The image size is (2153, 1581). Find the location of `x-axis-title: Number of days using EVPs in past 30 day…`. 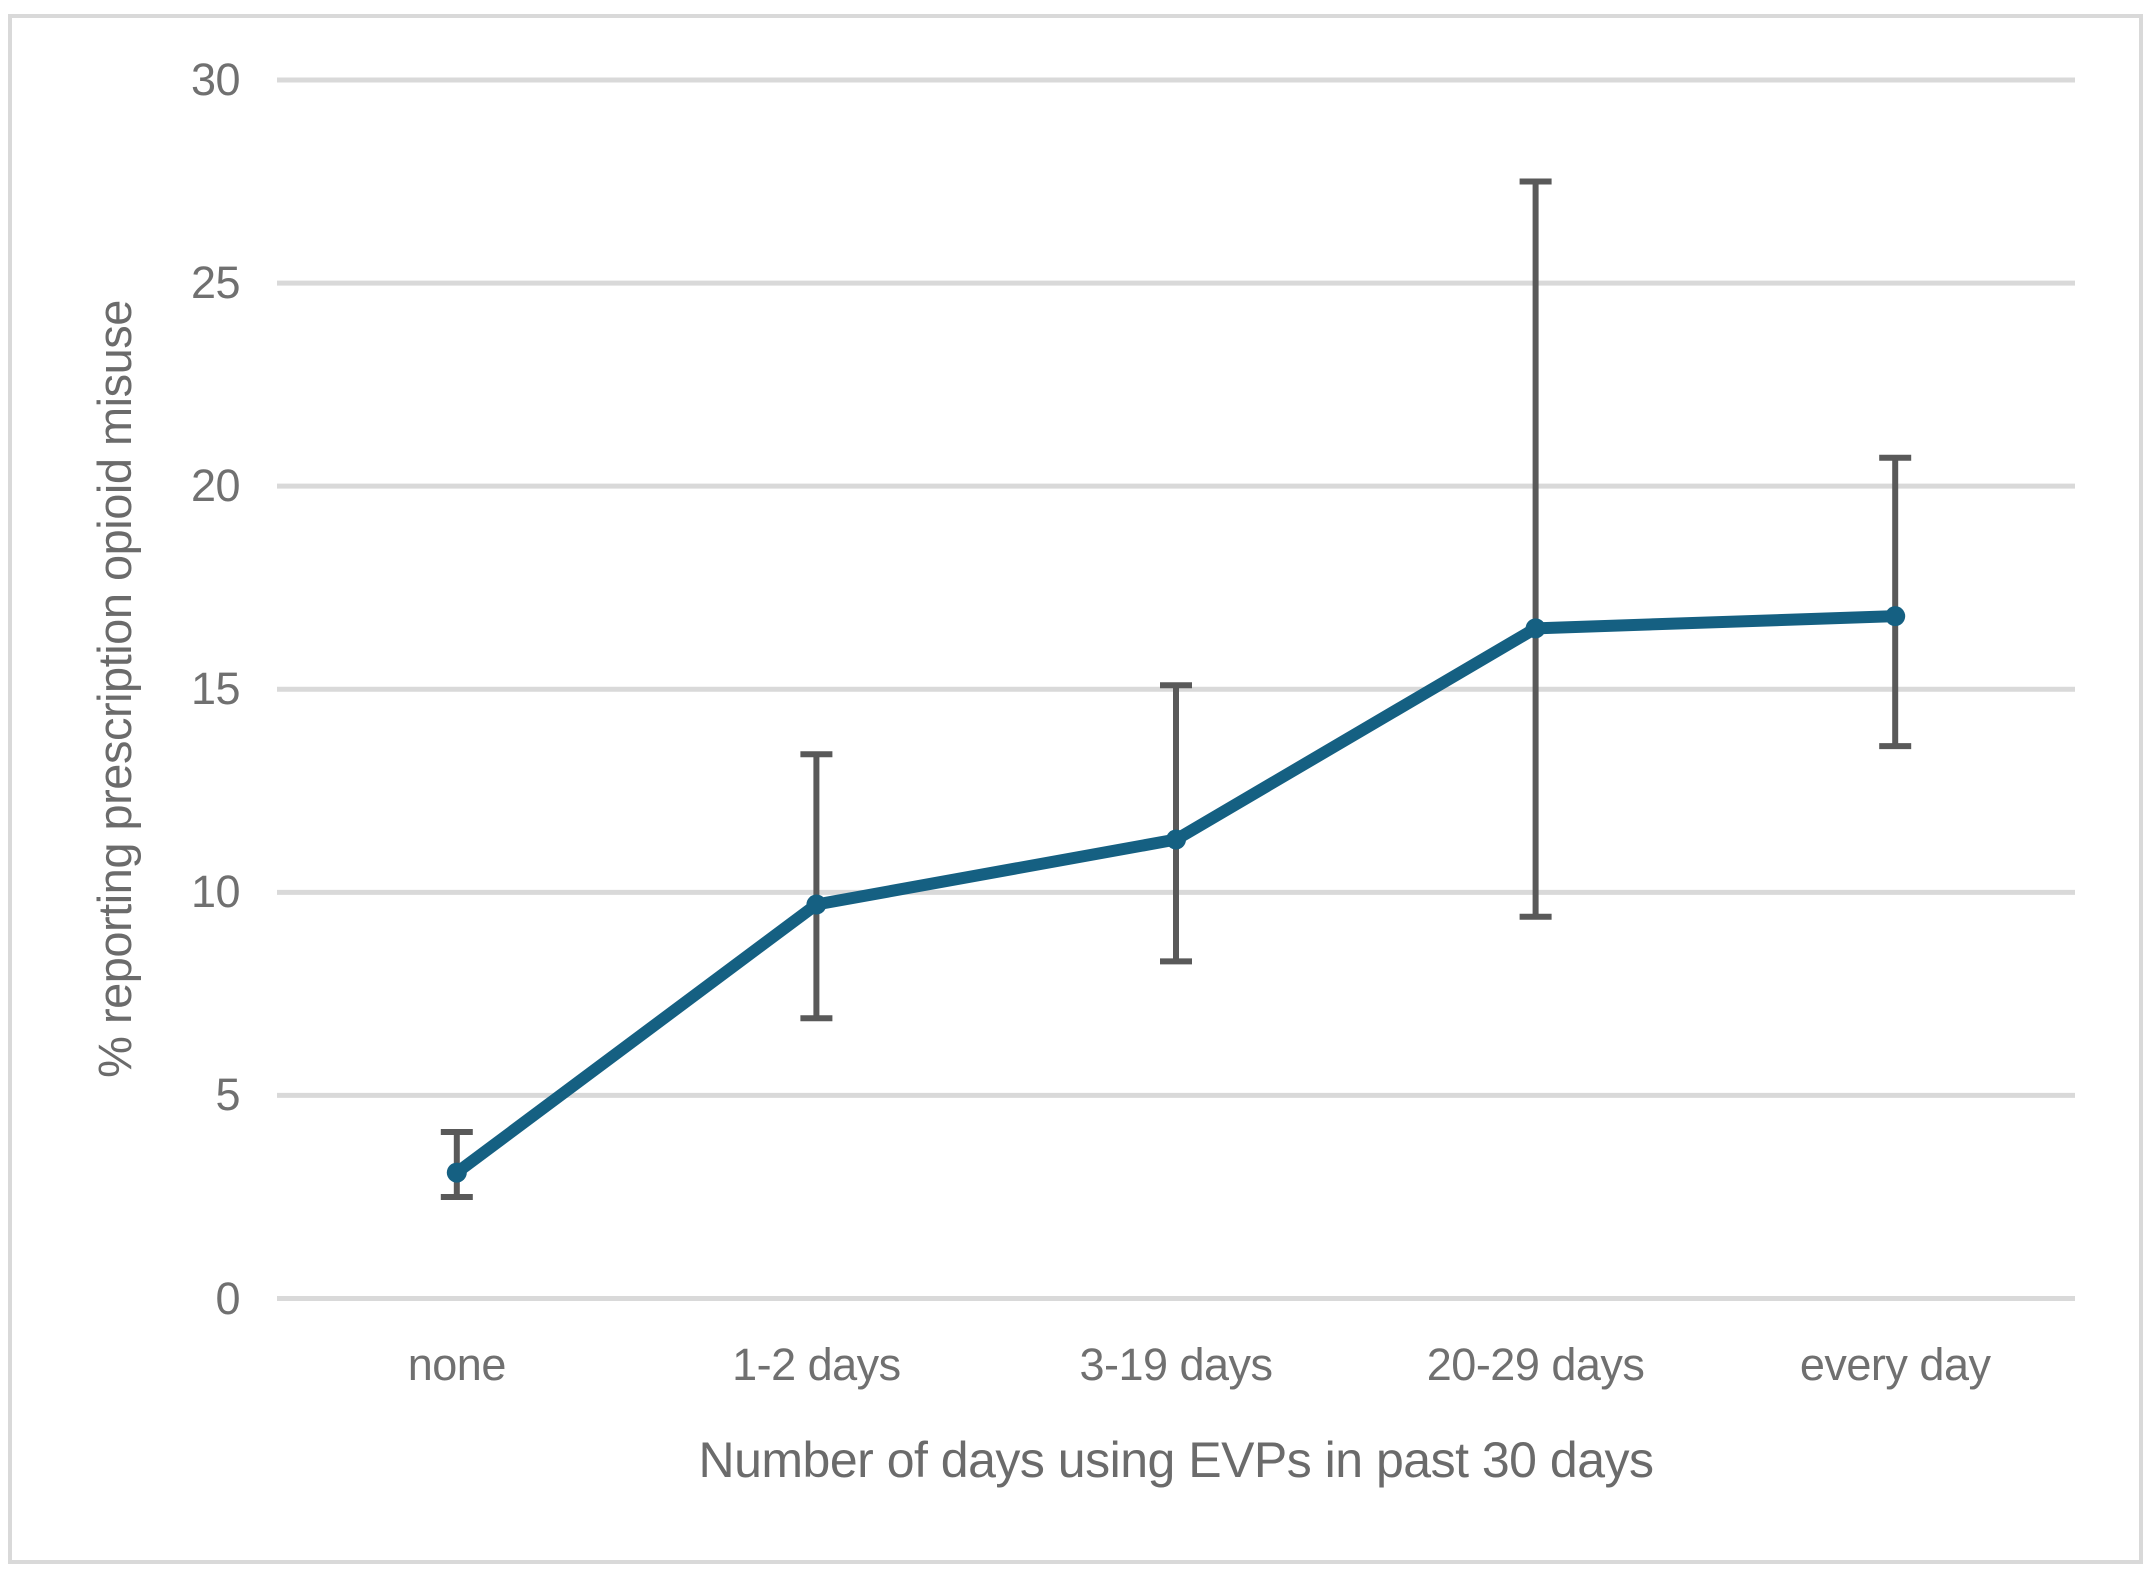

x-axis-title: Number of days using EVPs in past 30 day… is located at coordinates (1176, 1460).